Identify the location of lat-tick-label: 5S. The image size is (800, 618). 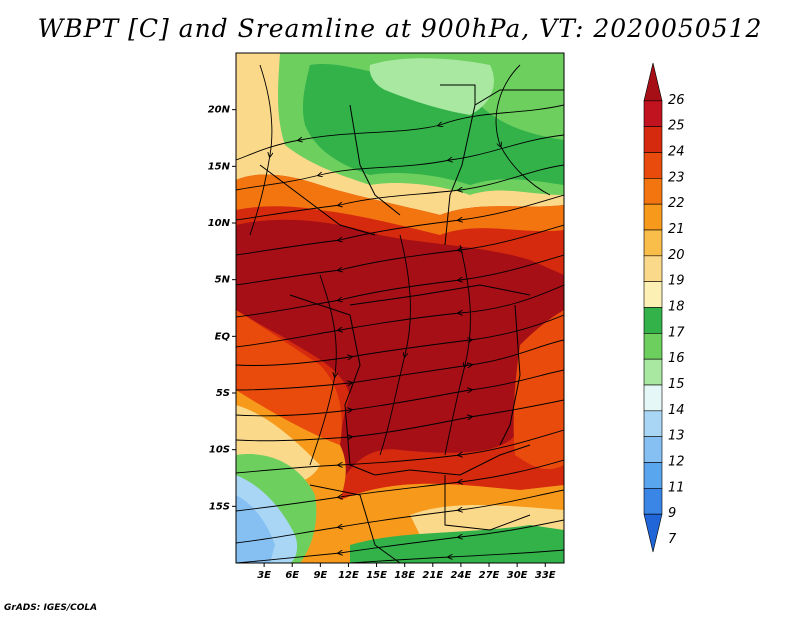
(223, 393).